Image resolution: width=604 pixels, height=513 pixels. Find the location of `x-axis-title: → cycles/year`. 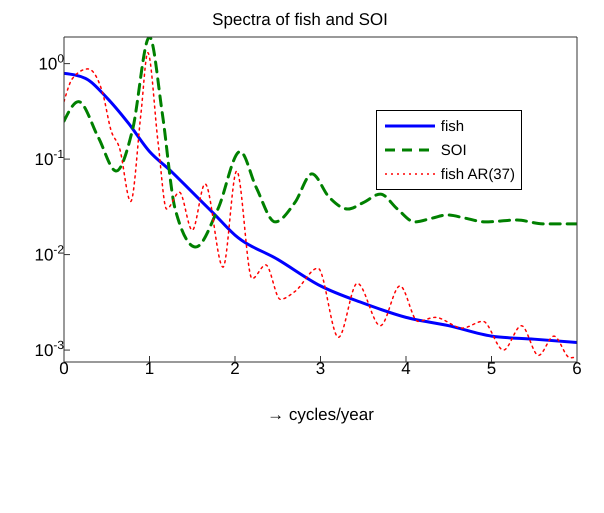

x-axis-title: → cycles/year is located at coordinates (320, 414).